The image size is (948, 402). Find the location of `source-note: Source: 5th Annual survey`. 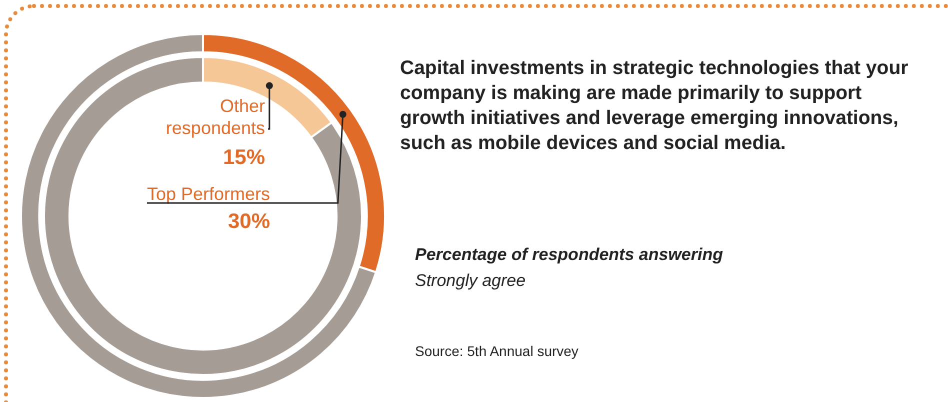

source-note: Source: 5th Annual survey is located at coordinates (496, 351).